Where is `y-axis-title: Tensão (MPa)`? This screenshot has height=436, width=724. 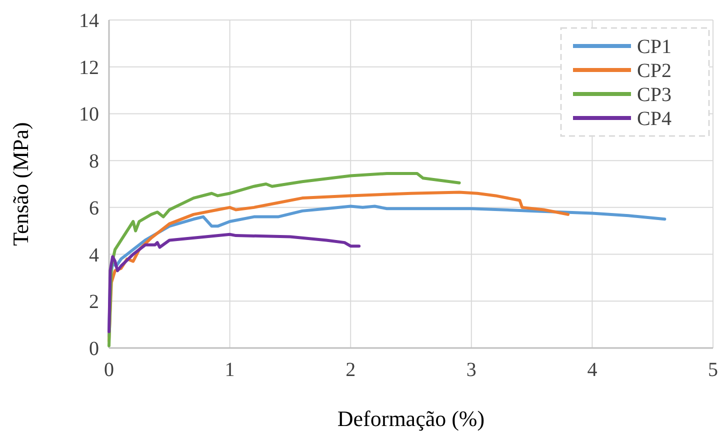 y-axis-title: Tensão (MPa) is located at coordinates (20, 184).